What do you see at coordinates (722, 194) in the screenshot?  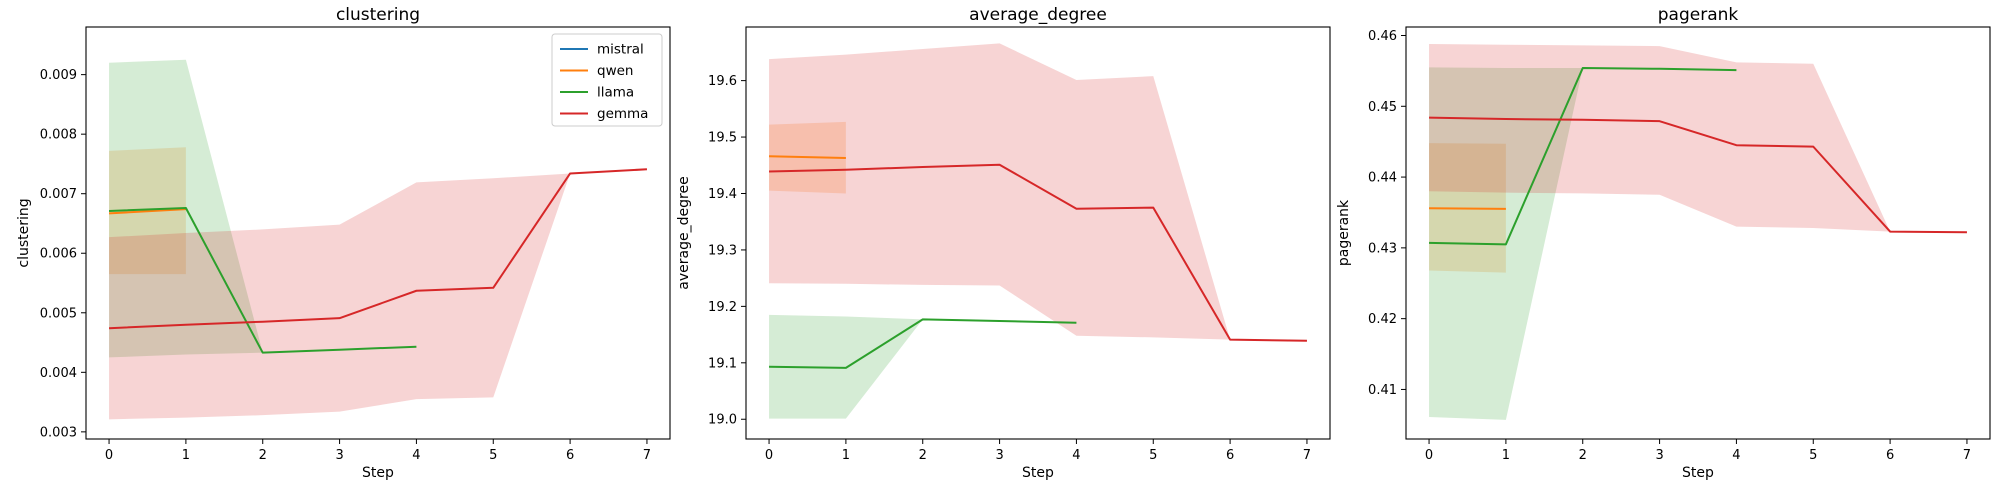 I see `y-tick-label: 19.4` at bounding box center [722, 194].